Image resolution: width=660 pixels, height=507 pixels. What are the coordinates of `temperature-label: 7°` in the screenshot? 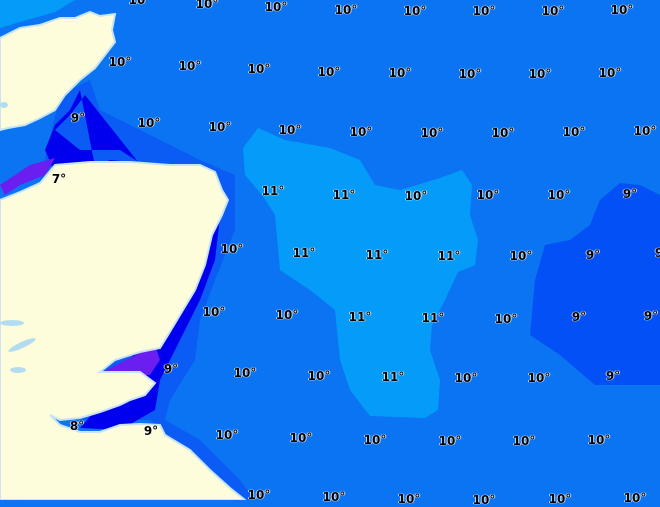 It's located at (59, 179).